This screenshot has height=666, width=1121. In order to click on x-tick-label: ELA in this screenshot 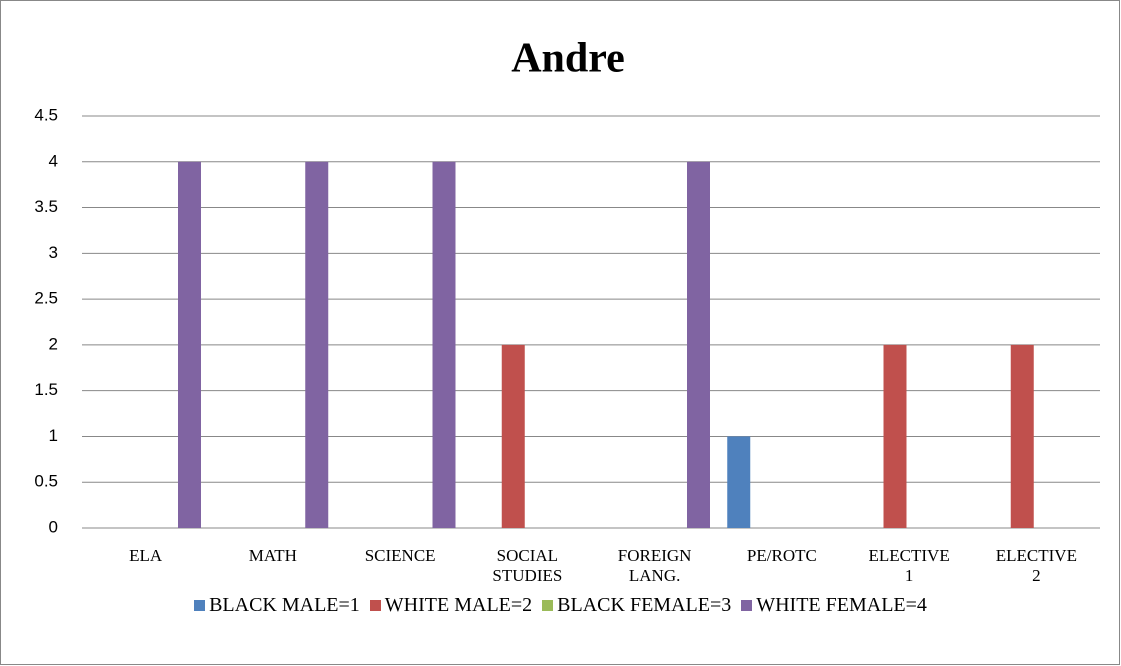, I will do `click(146, 555)`.